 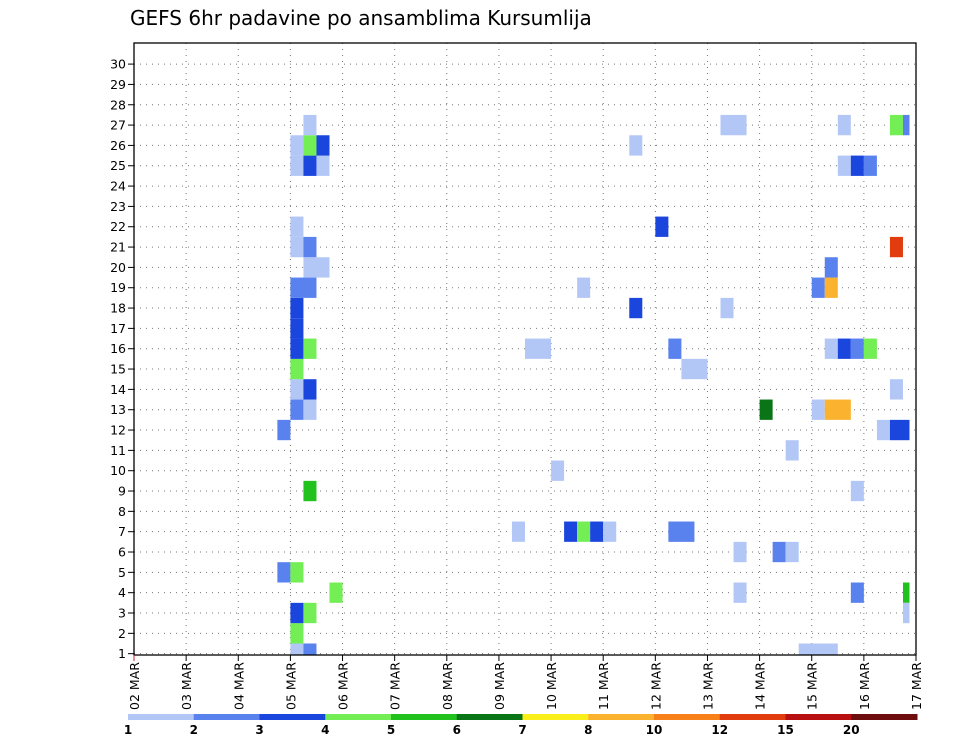 What do you see at coordinates (118, 186) in the screenshot?
I see `y-tick-label: 24` at bounding box center [118, 186].